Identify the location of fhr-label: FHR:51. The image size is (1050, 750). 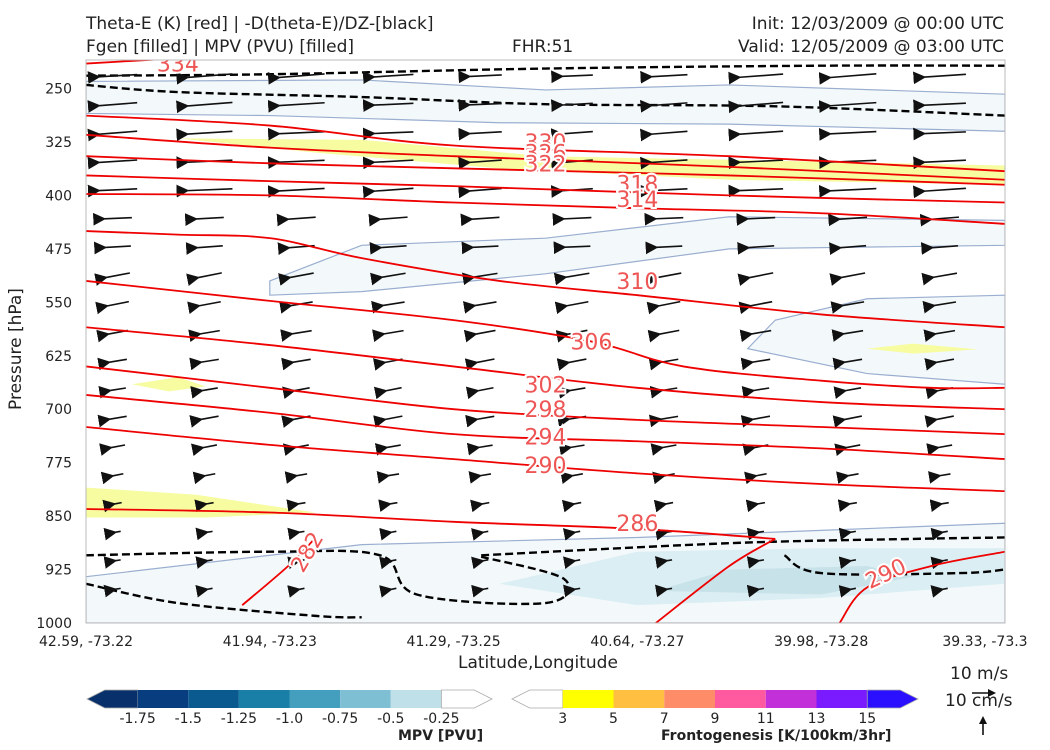
(543, 47).